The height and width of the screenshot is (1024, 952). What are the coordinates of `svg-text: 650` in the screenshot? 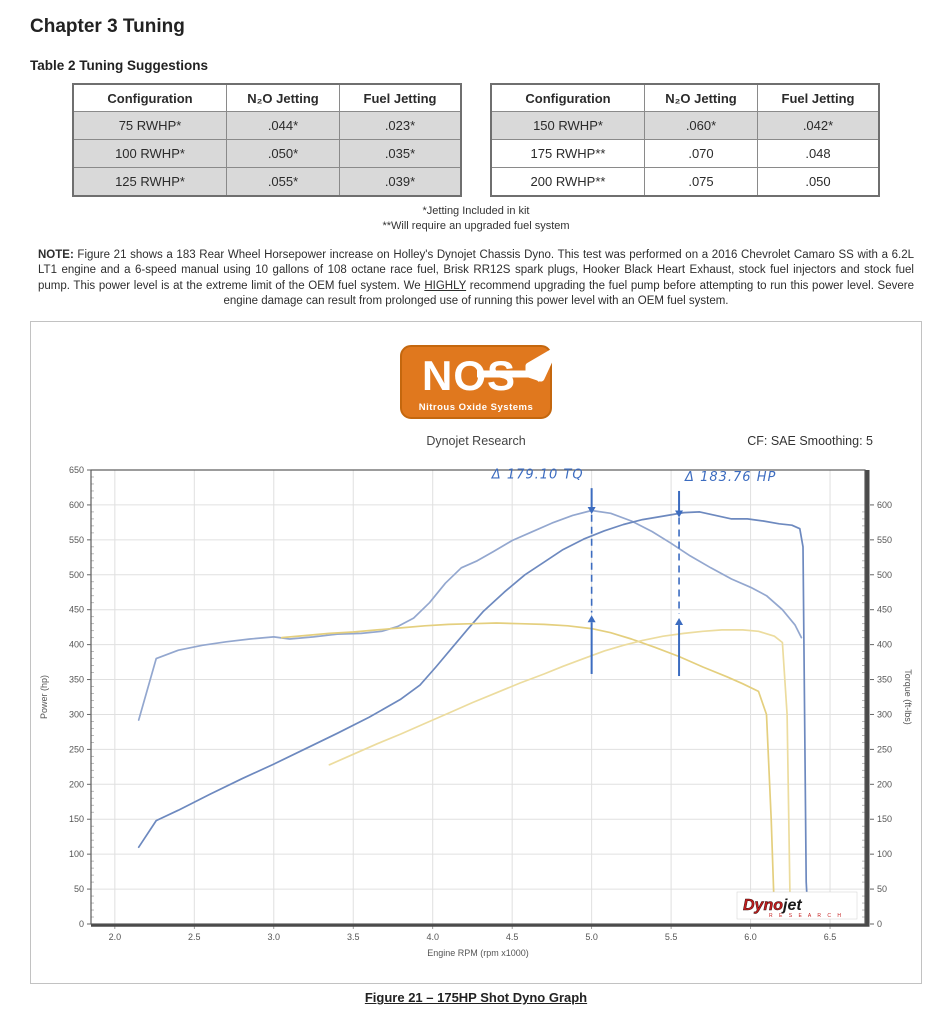 It's located at (76, 470).